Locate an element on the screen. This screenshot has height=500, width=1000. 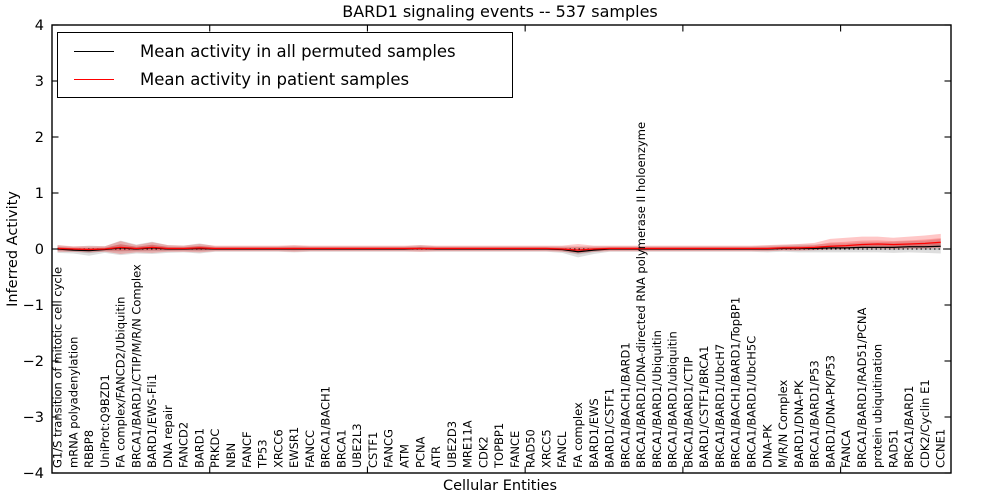
entity-label: BRCA1/BACH1/BARD1 is located at coordinates (625, 405).